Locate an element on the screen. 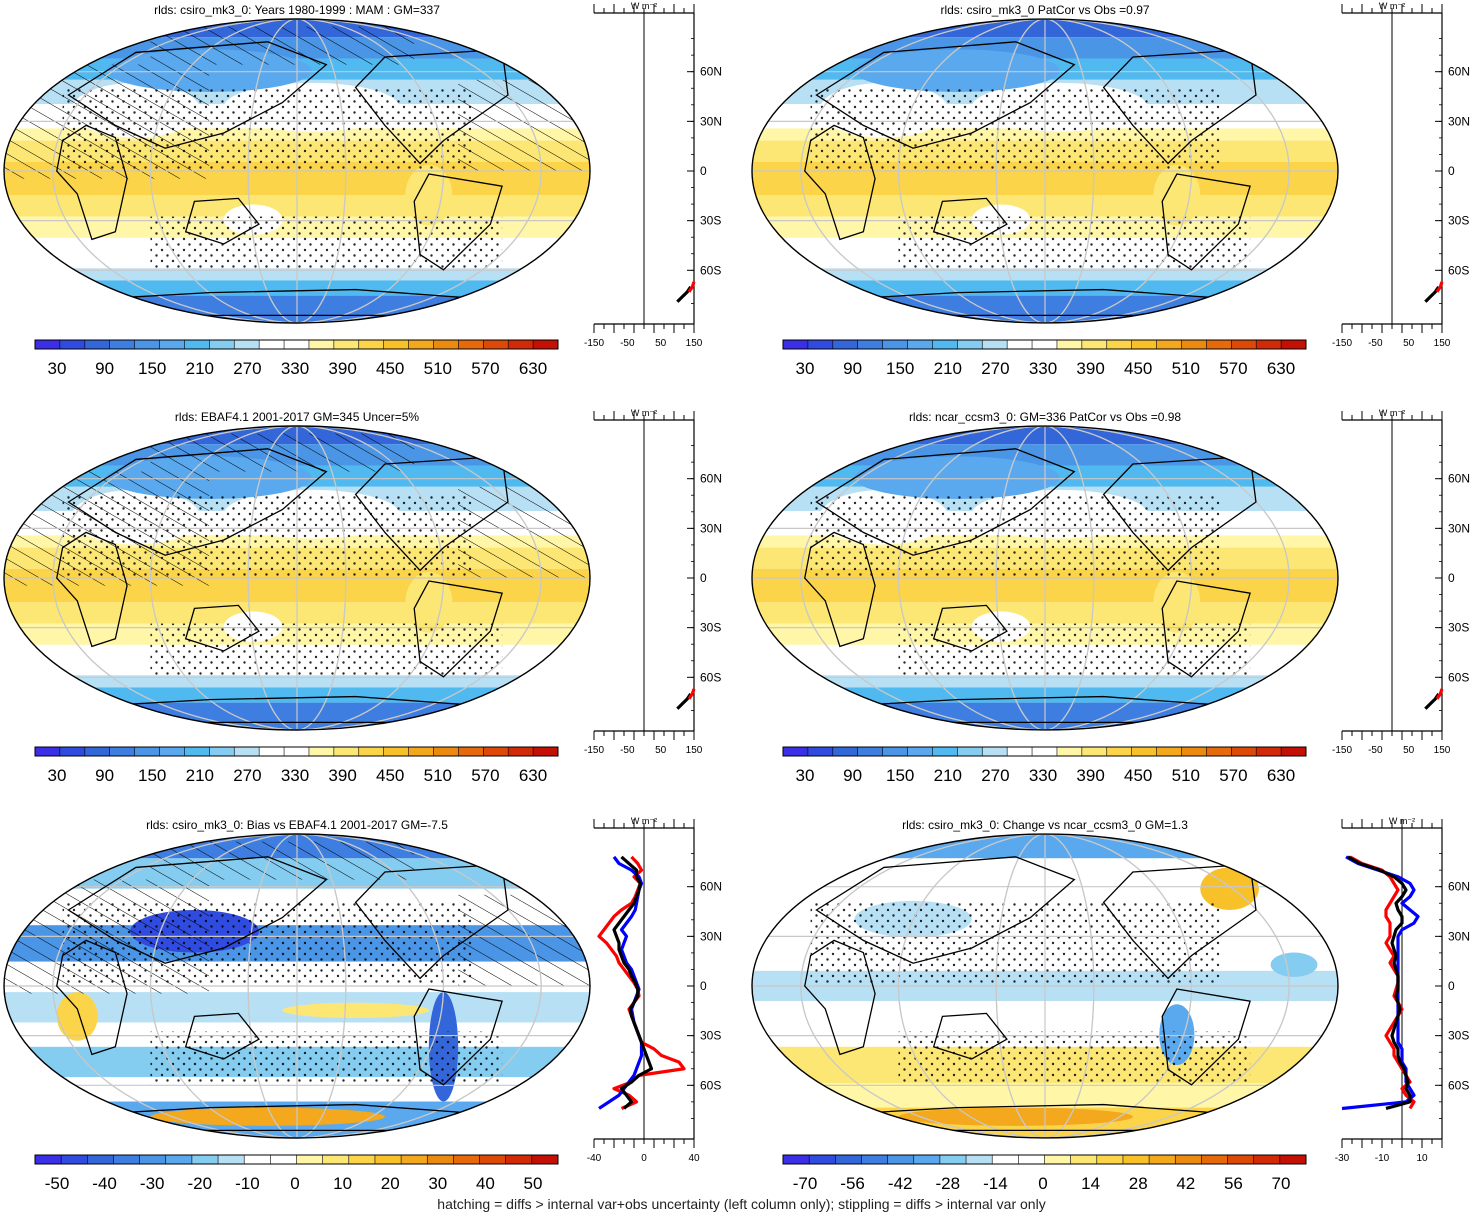  colorbar-tick-label: -50 is located at coordinates (57, 1183).